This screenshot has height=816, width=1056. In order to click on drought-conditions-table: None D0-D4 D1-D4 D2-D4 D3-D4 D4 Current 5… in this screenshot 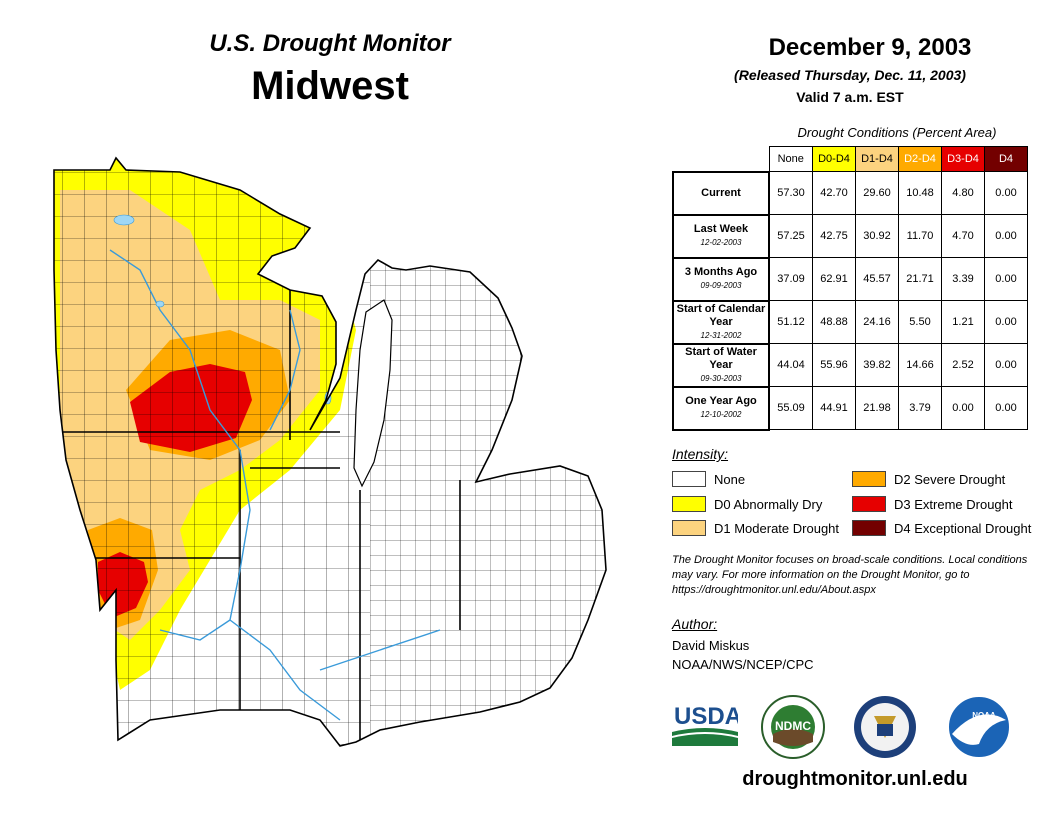, I will do `click(850, 288)`.